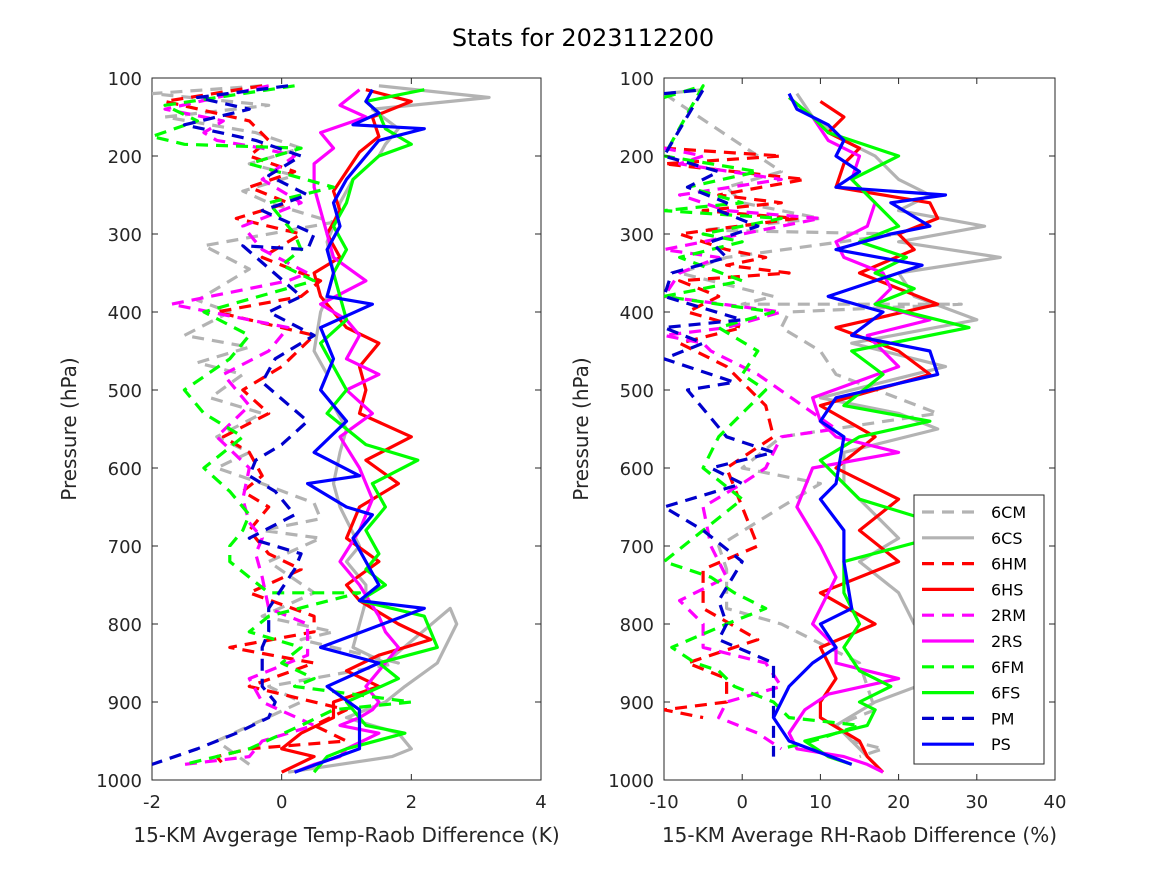  I want to click on x-tick-label: -10, so click(663, 802).